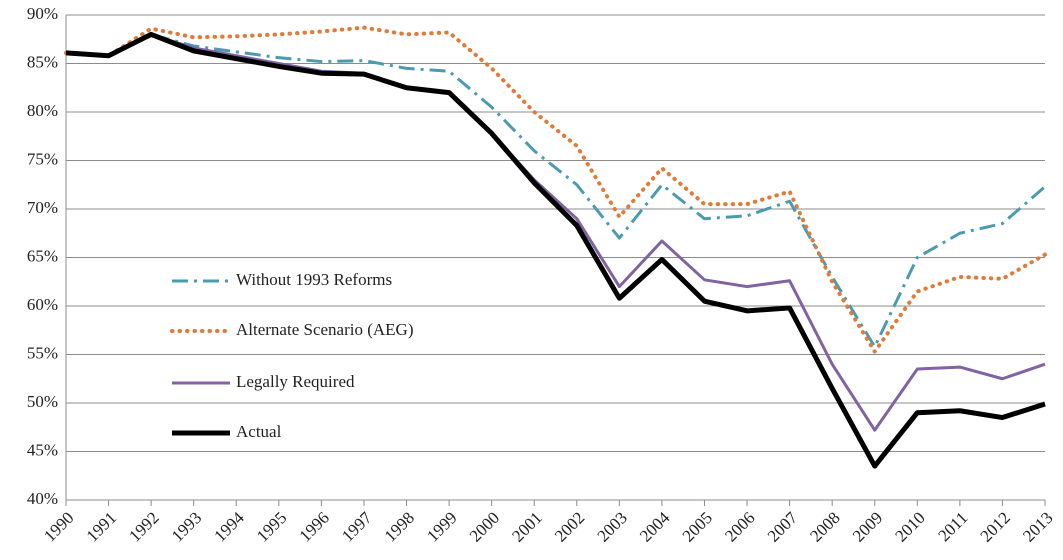  Describe the element at coordinates (101, 526) in the screenshot. I see `x-tick-label: 1991` at that location.